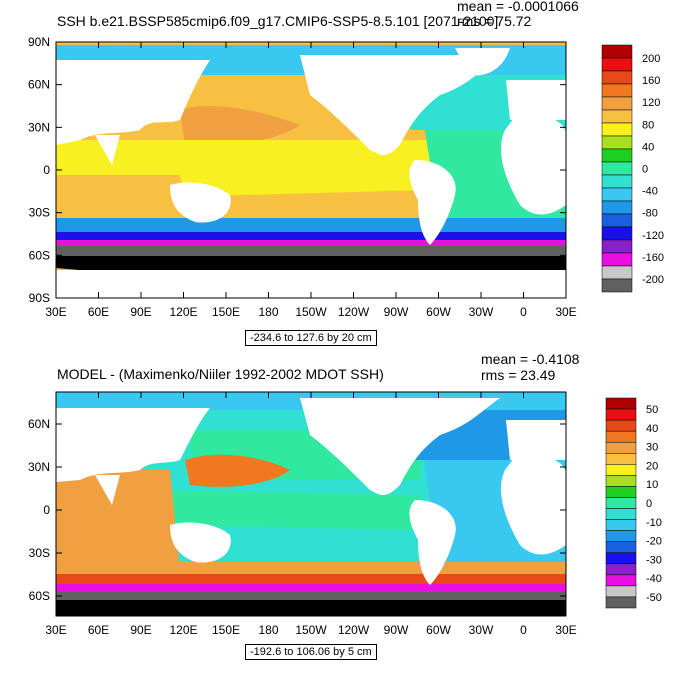 This screenshot has width=700, height=700. Describe the element at coordinates (654, 598) in the screenshot. I see `colorbar-label: -50` at that location.